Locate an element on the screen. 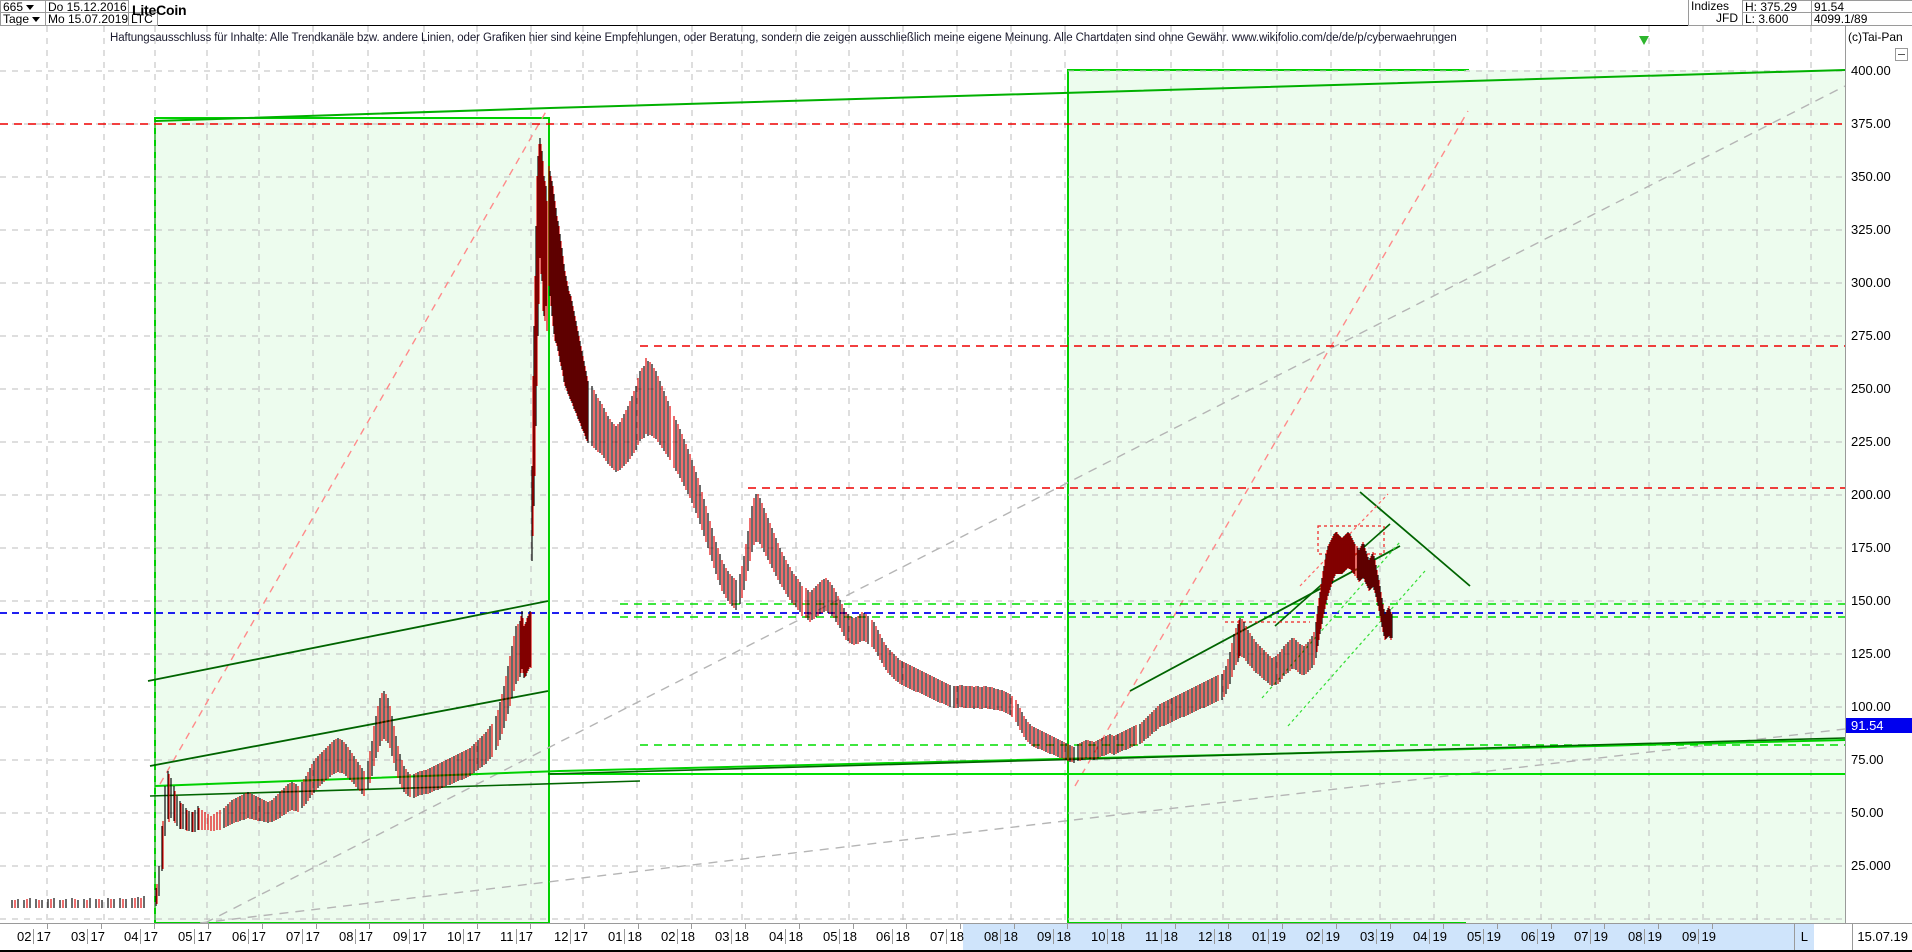 The image size is (1912, 952). chevron-down-icon is located at coordinates (30, 8).